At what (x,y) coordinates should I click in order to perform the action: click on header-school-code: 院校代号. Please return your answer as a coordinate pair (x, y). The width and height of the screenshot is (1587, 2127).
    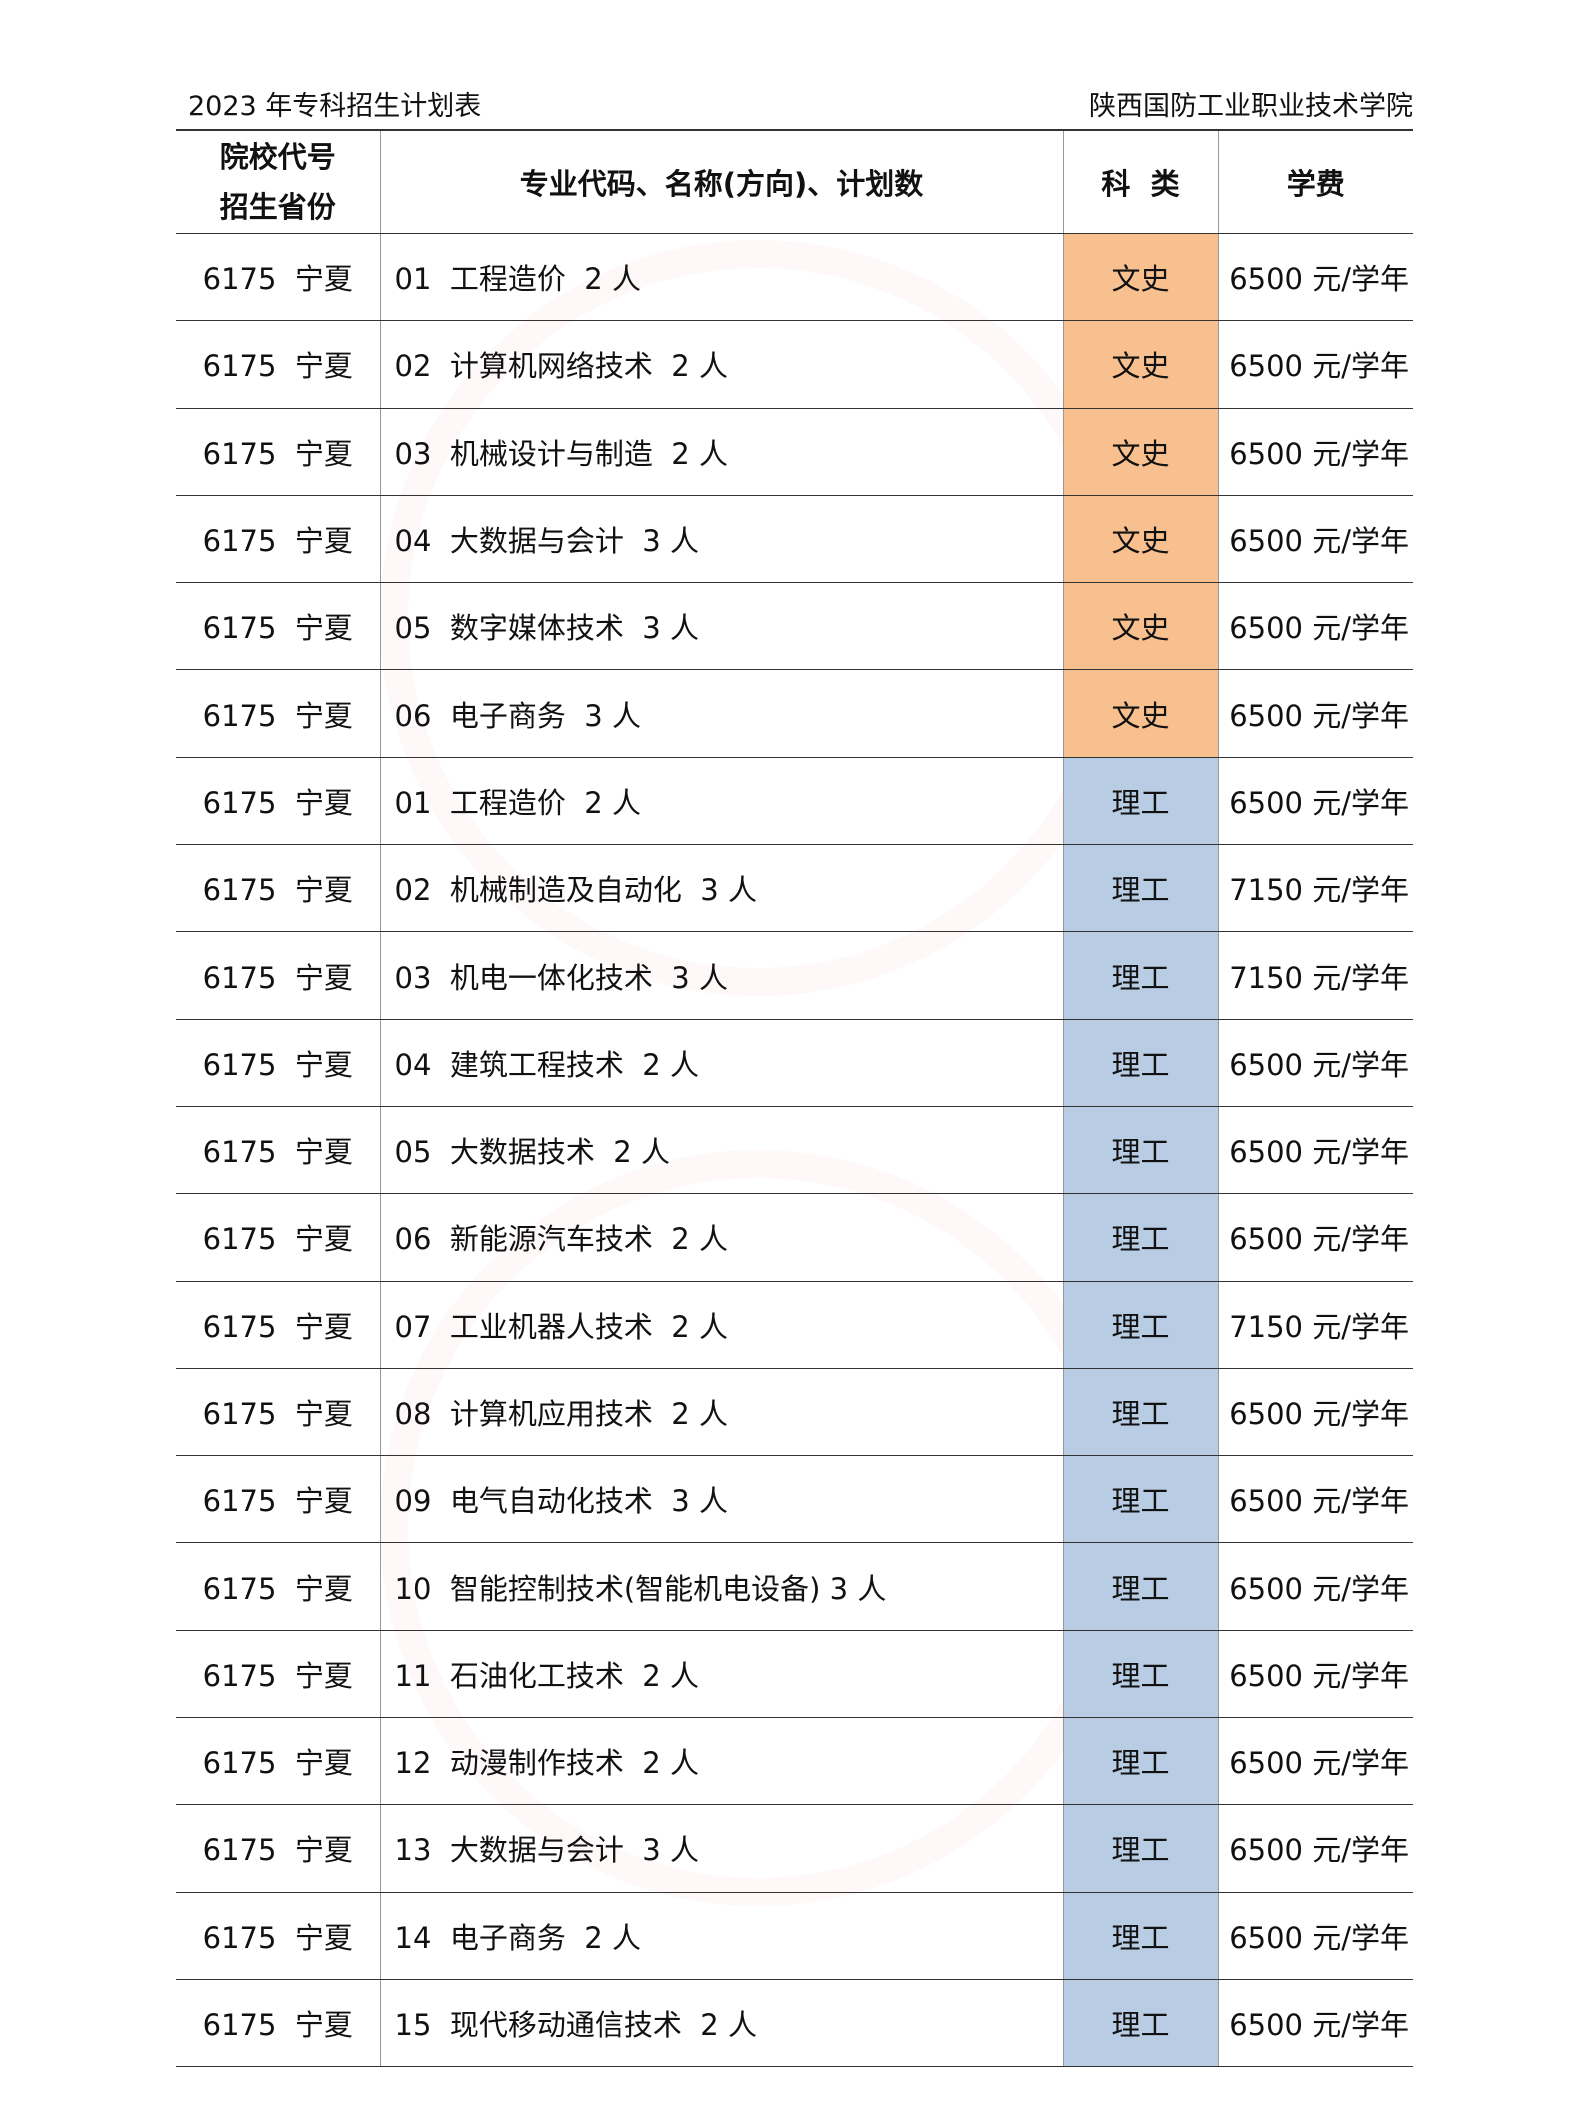
    Looking at the image, I should click on (277, 157).